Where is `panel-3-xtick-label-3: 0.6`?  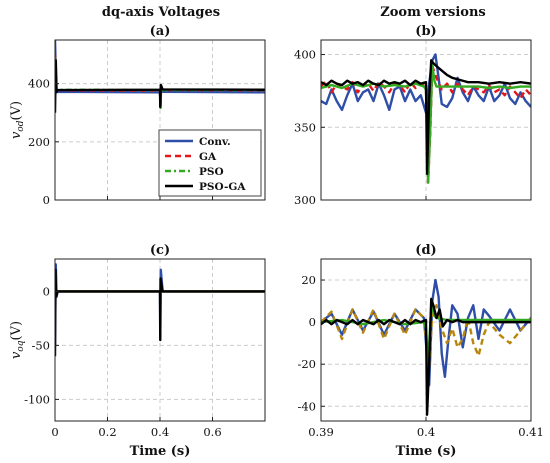 panel-3-xtick-label-3: 0.6 is located at coordinates (212, 432).